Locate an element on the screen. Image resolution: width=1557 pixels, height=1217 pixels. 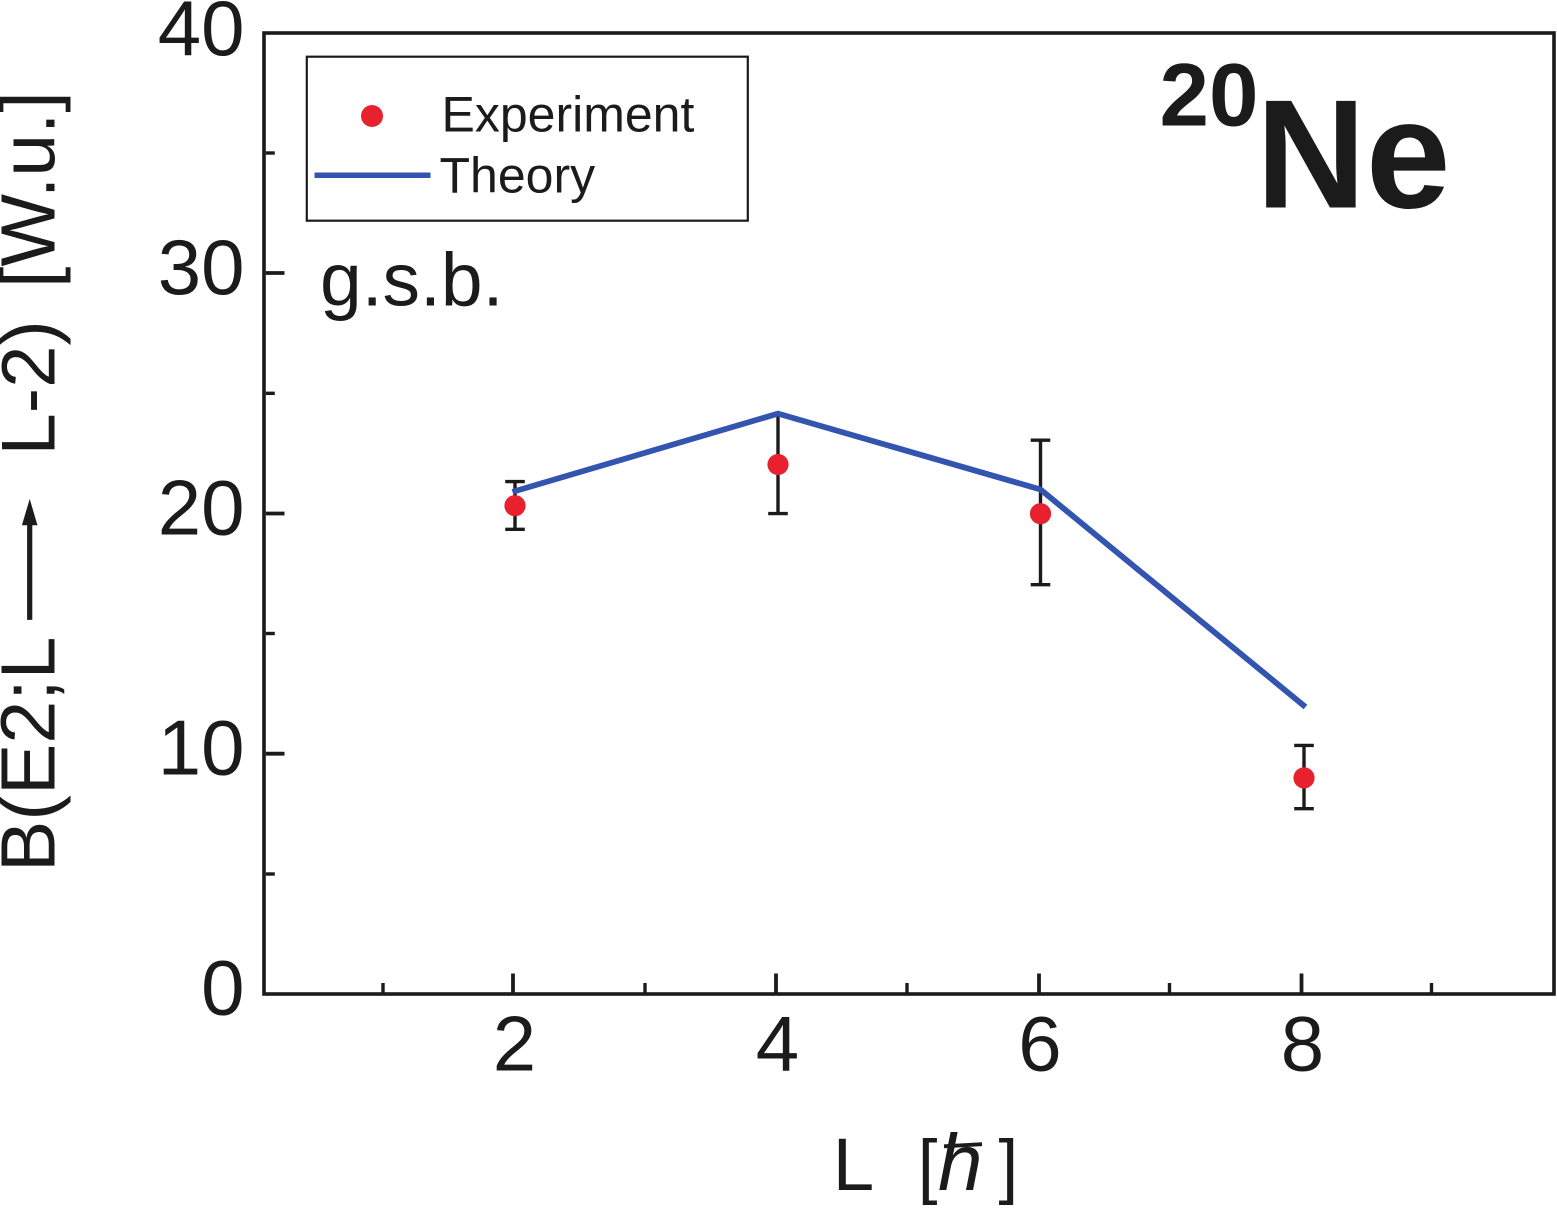
svg-text: 2 is located at coordinates (514, 1044).